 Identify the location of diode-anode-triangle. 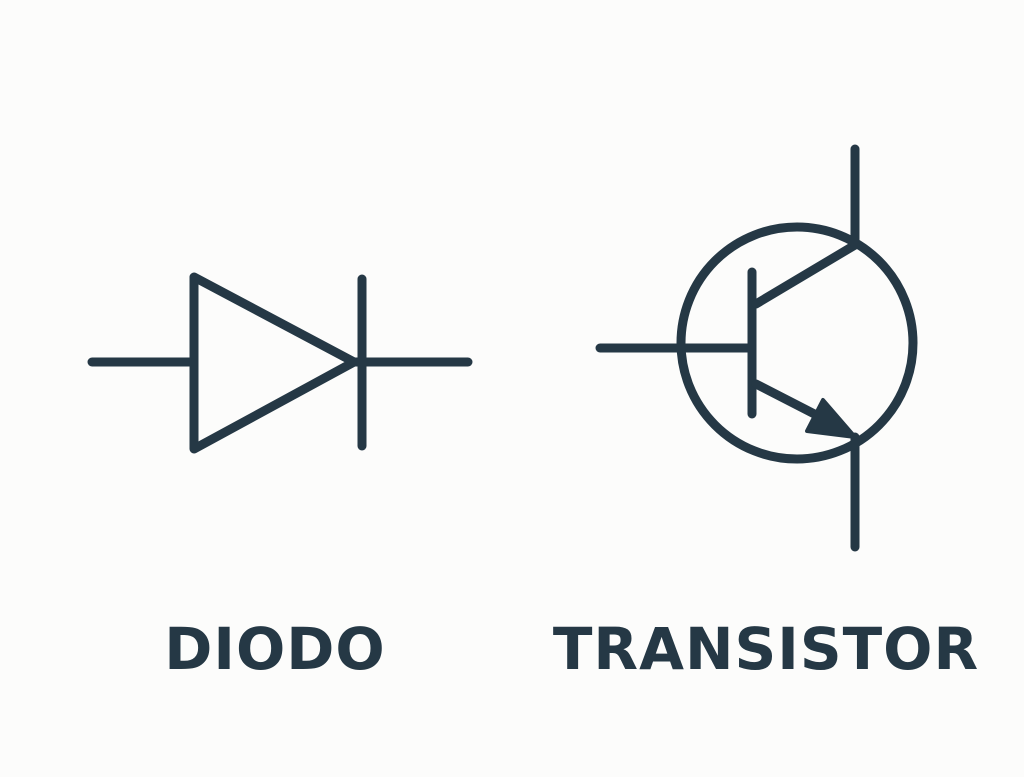
(274, 363).